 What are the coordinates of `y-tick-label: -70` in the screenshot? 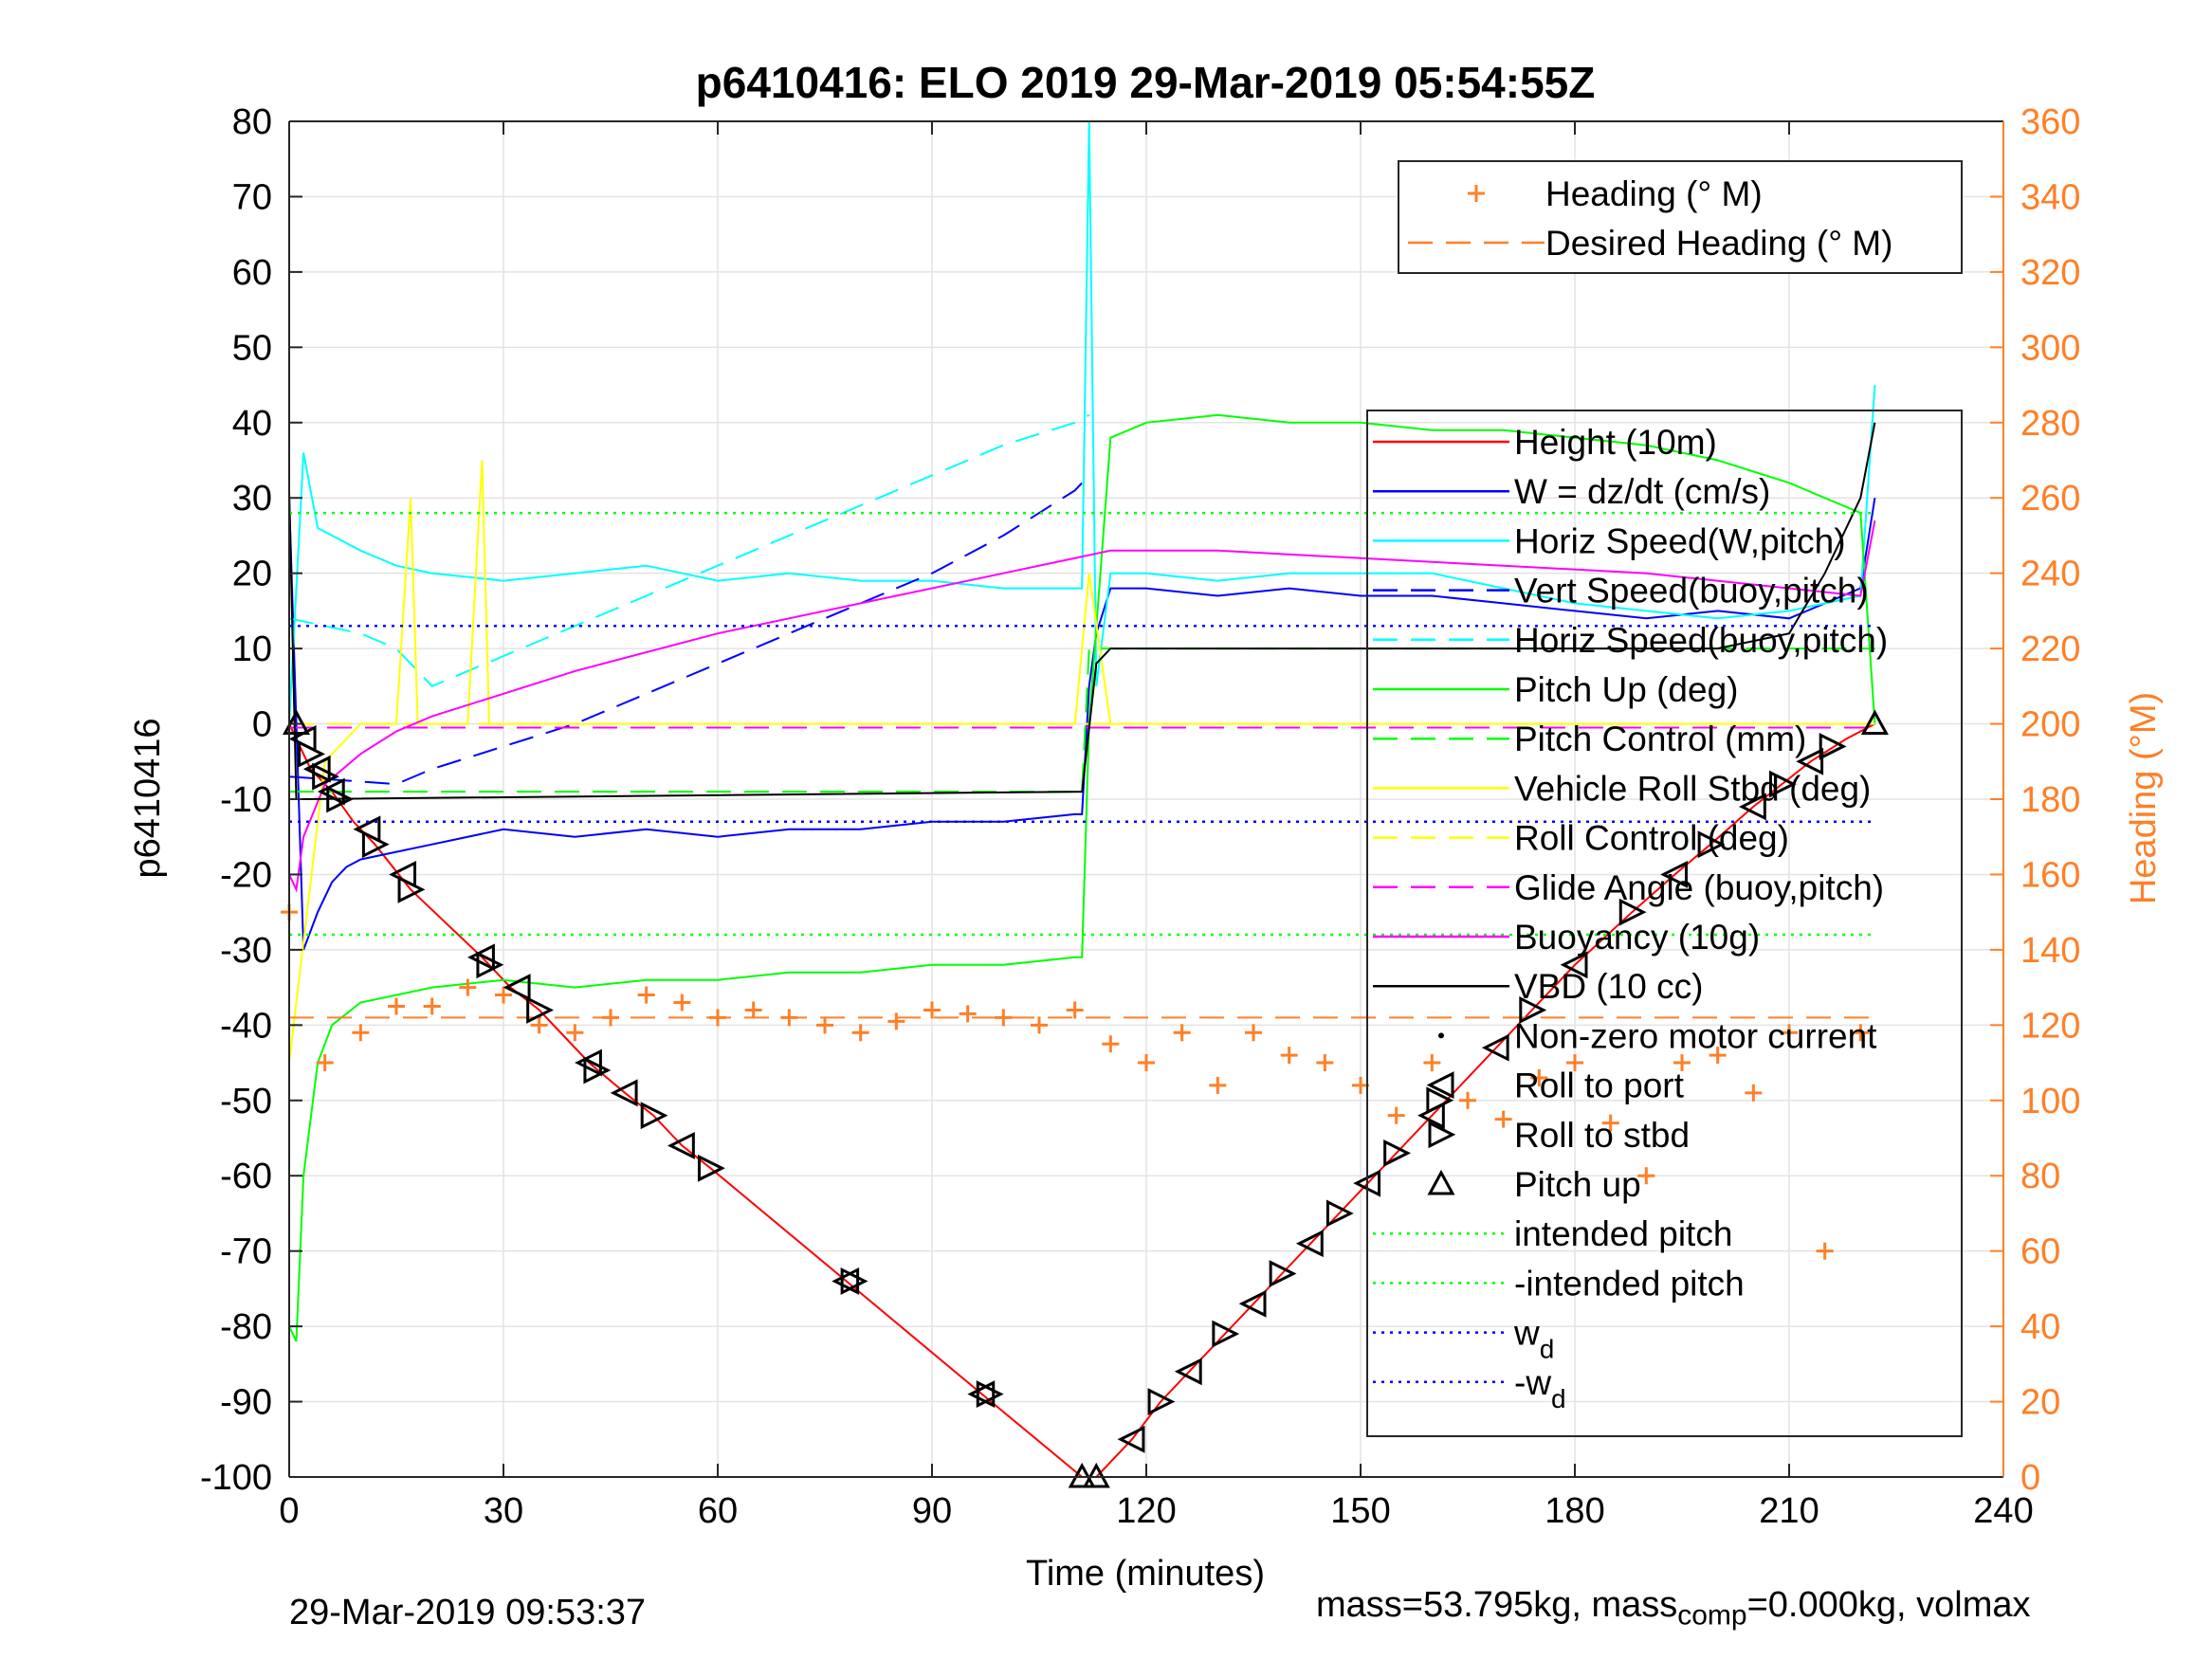 It's located at (246, 1252).